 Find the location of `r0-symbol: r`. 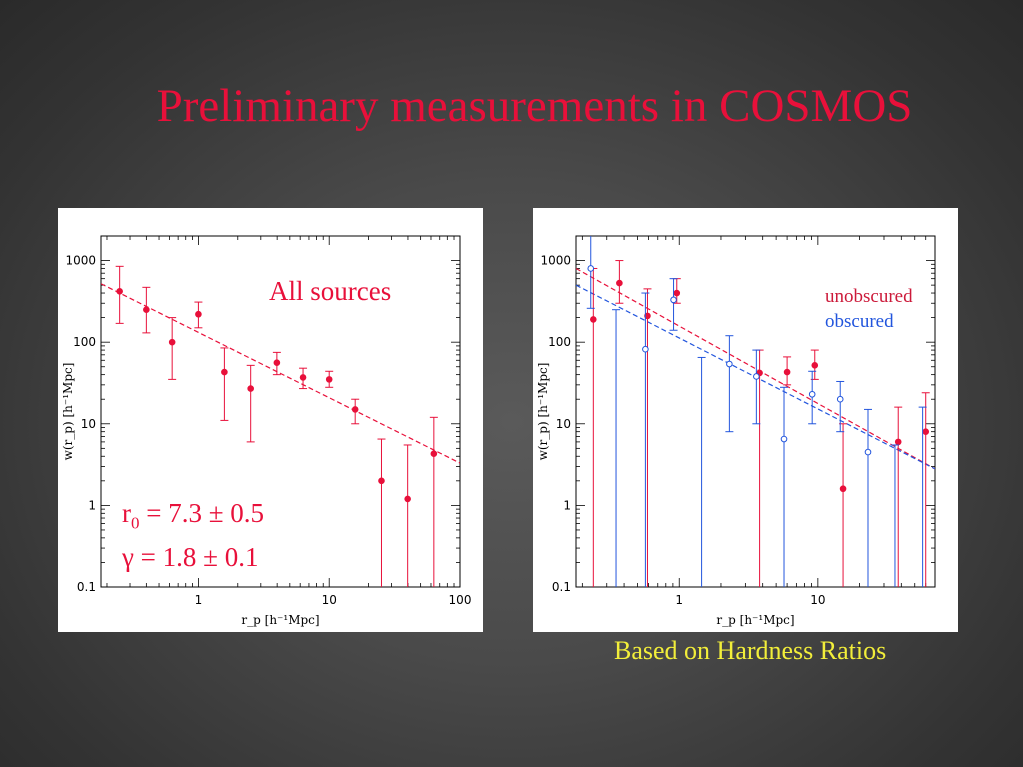

r0-symbol: r is located at coordinates (126, 513).